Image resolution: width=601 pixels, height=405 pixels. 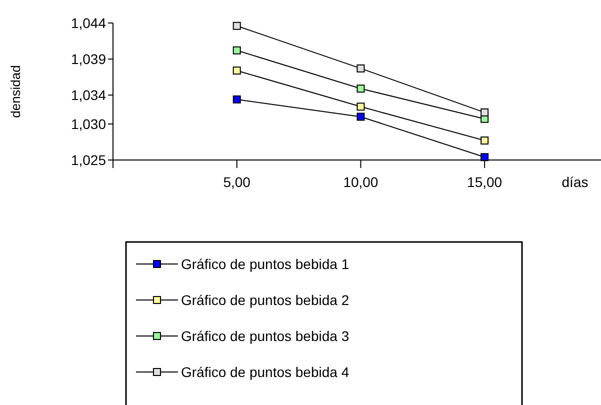 What do you see at coordinates (88, 58) in the screenshot?
I see `y-tick-label: 1,039` at bounding box center [88, 58].